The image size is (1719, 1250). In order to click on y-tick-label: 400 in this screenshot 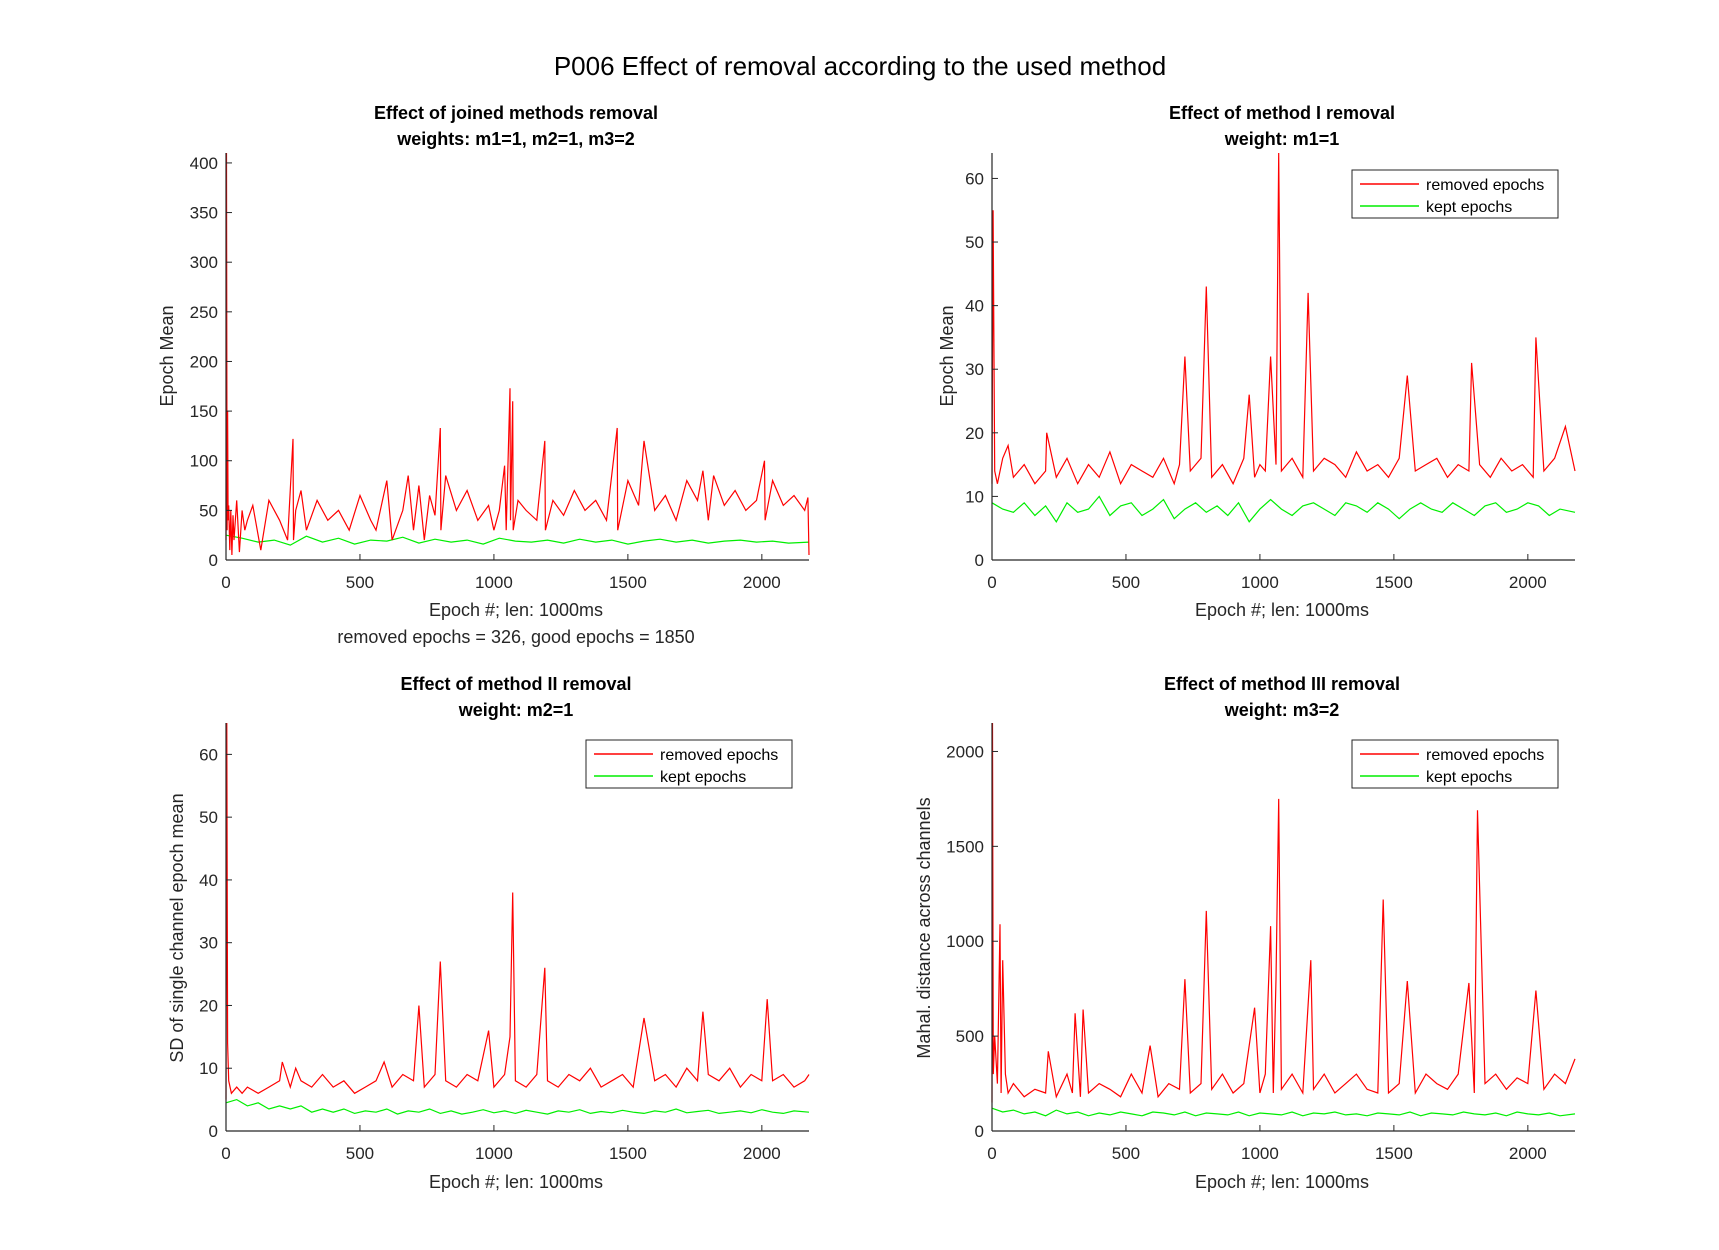, I will do `click(204, 163)`.